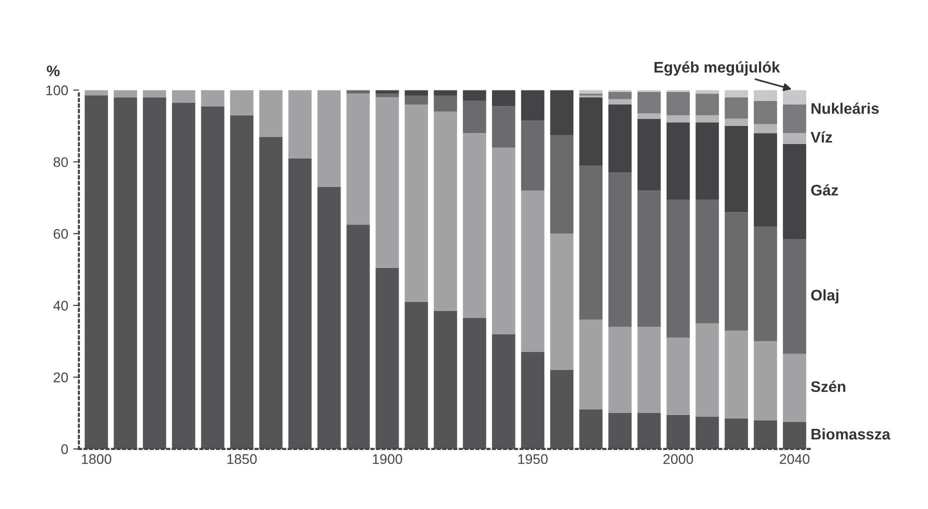 The image size is (928, 509). I want to click on series-label: Biomassza, so click(851, 434).